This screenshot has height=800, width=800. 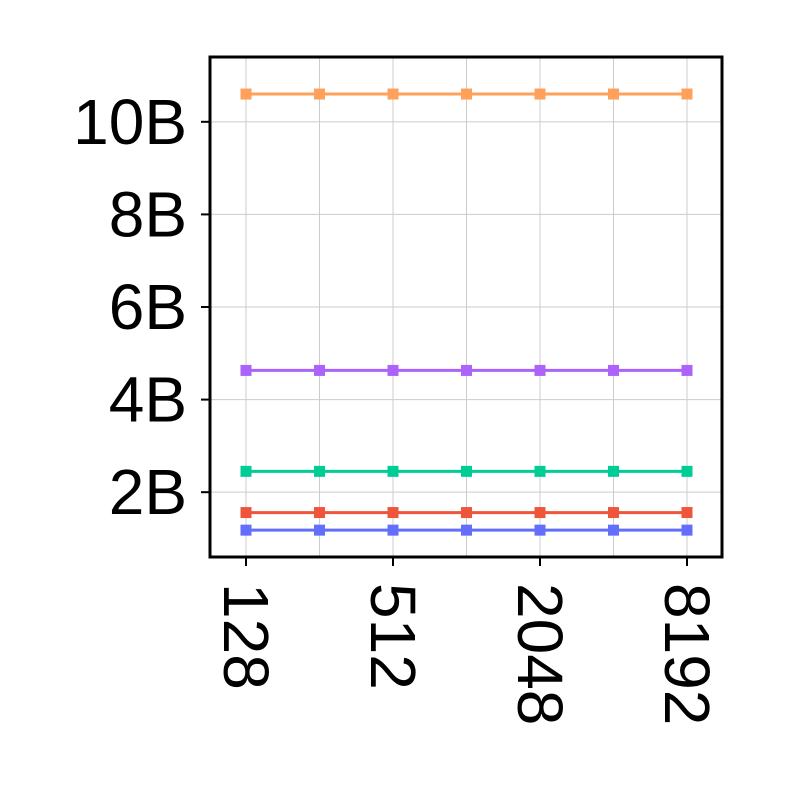 I want to click on y-tick-label: 10B, so click(x=130, y=122).